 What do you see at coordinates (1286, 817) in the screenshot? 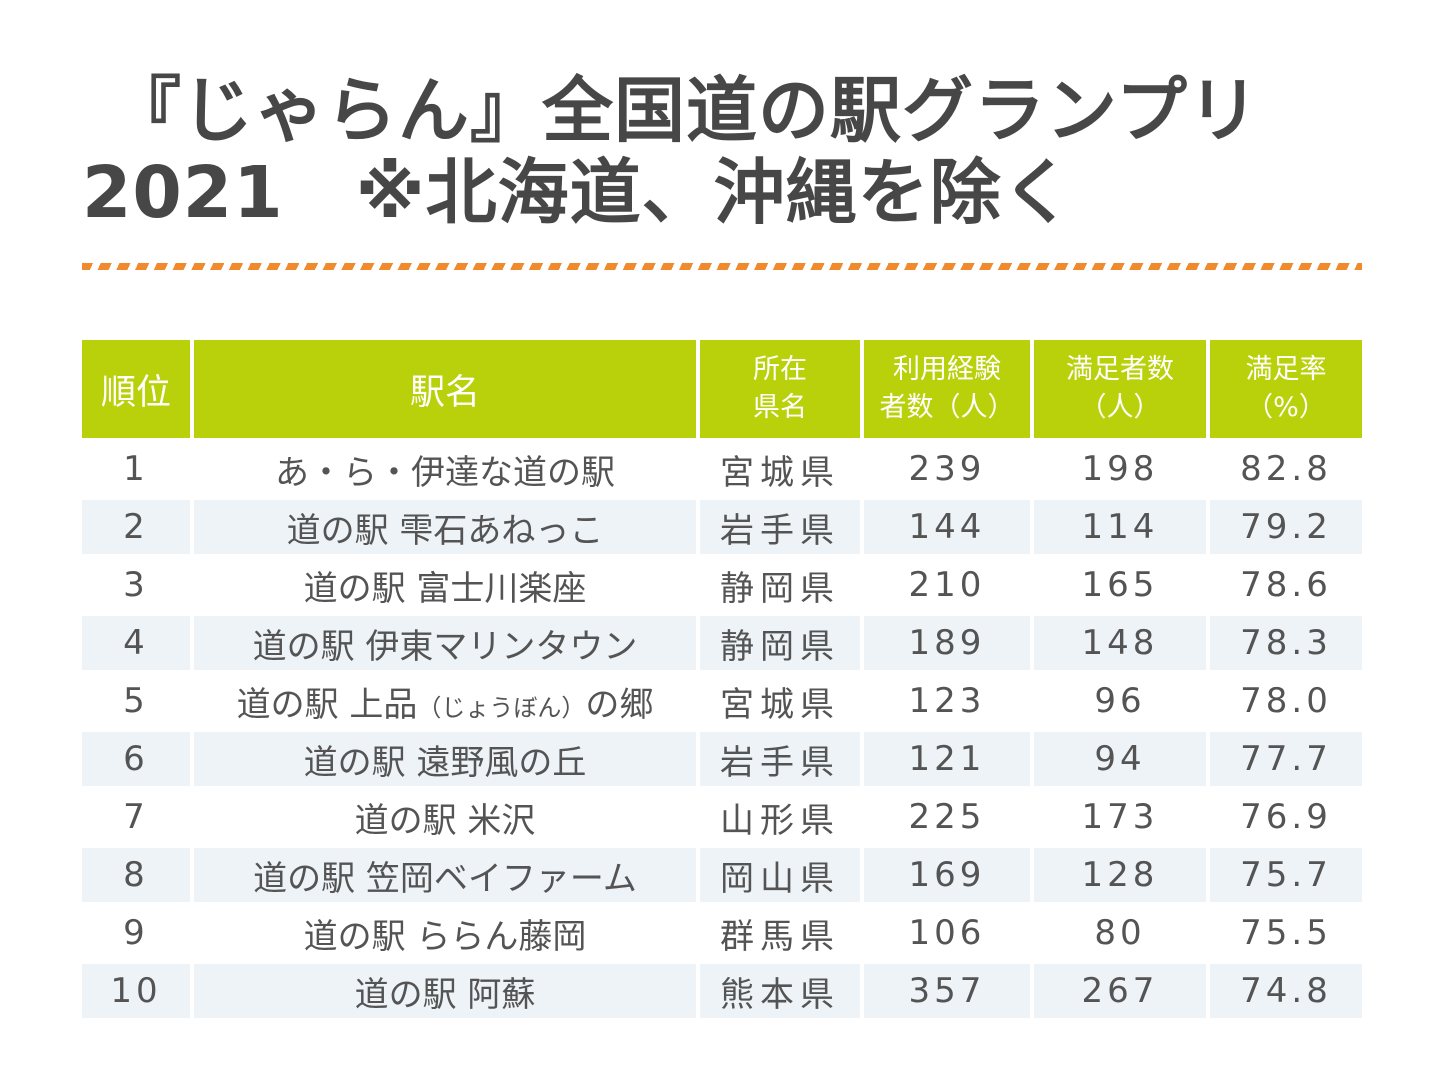
I see `rate-cell: 76.9` at bounding box center [1286, 817].